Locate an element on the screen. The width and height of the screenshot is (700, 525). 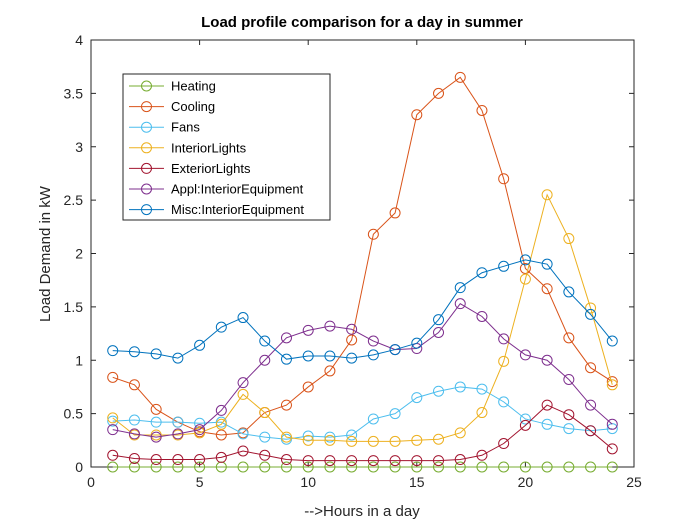
x-tick-label: 25 is located at coordinates (634, 482).